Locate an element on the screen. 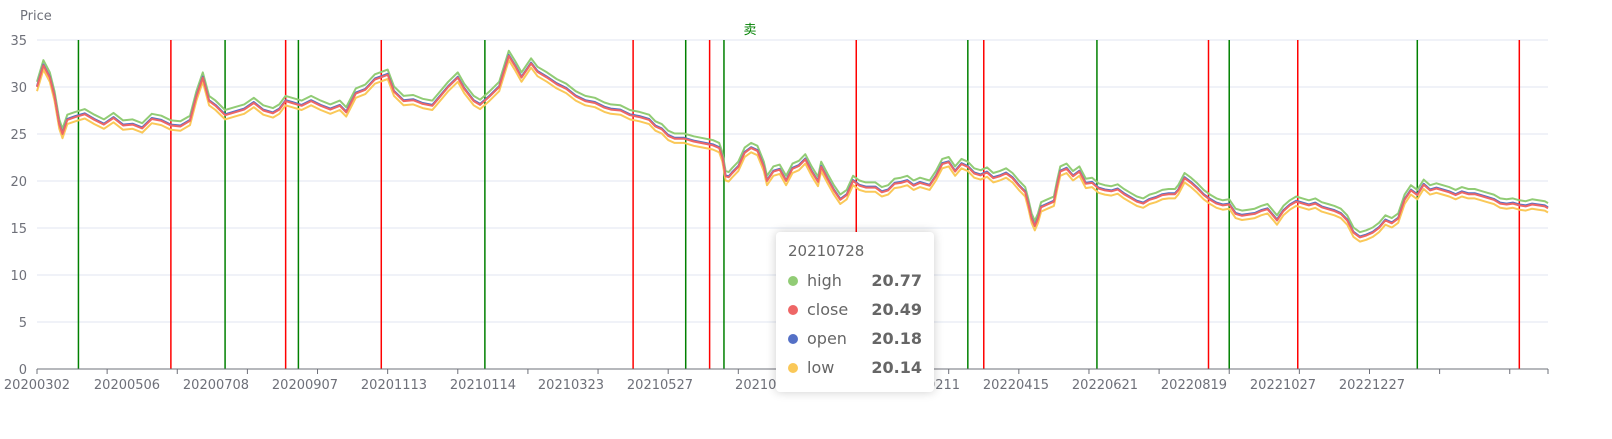 Image resolution: width=1612 pixels, height=439 pixels. tooltip-row-low: low 20.14 is located at coordinates (855, 367).